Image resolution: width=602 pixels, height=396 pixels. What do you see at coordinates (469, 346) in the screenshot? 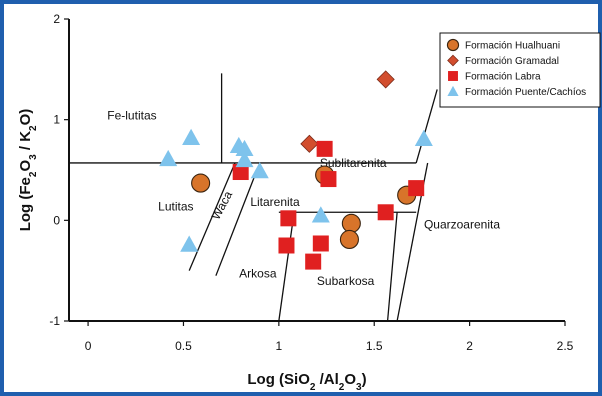
I see `x-tick-label: 2` at bounding box center [469, 346].